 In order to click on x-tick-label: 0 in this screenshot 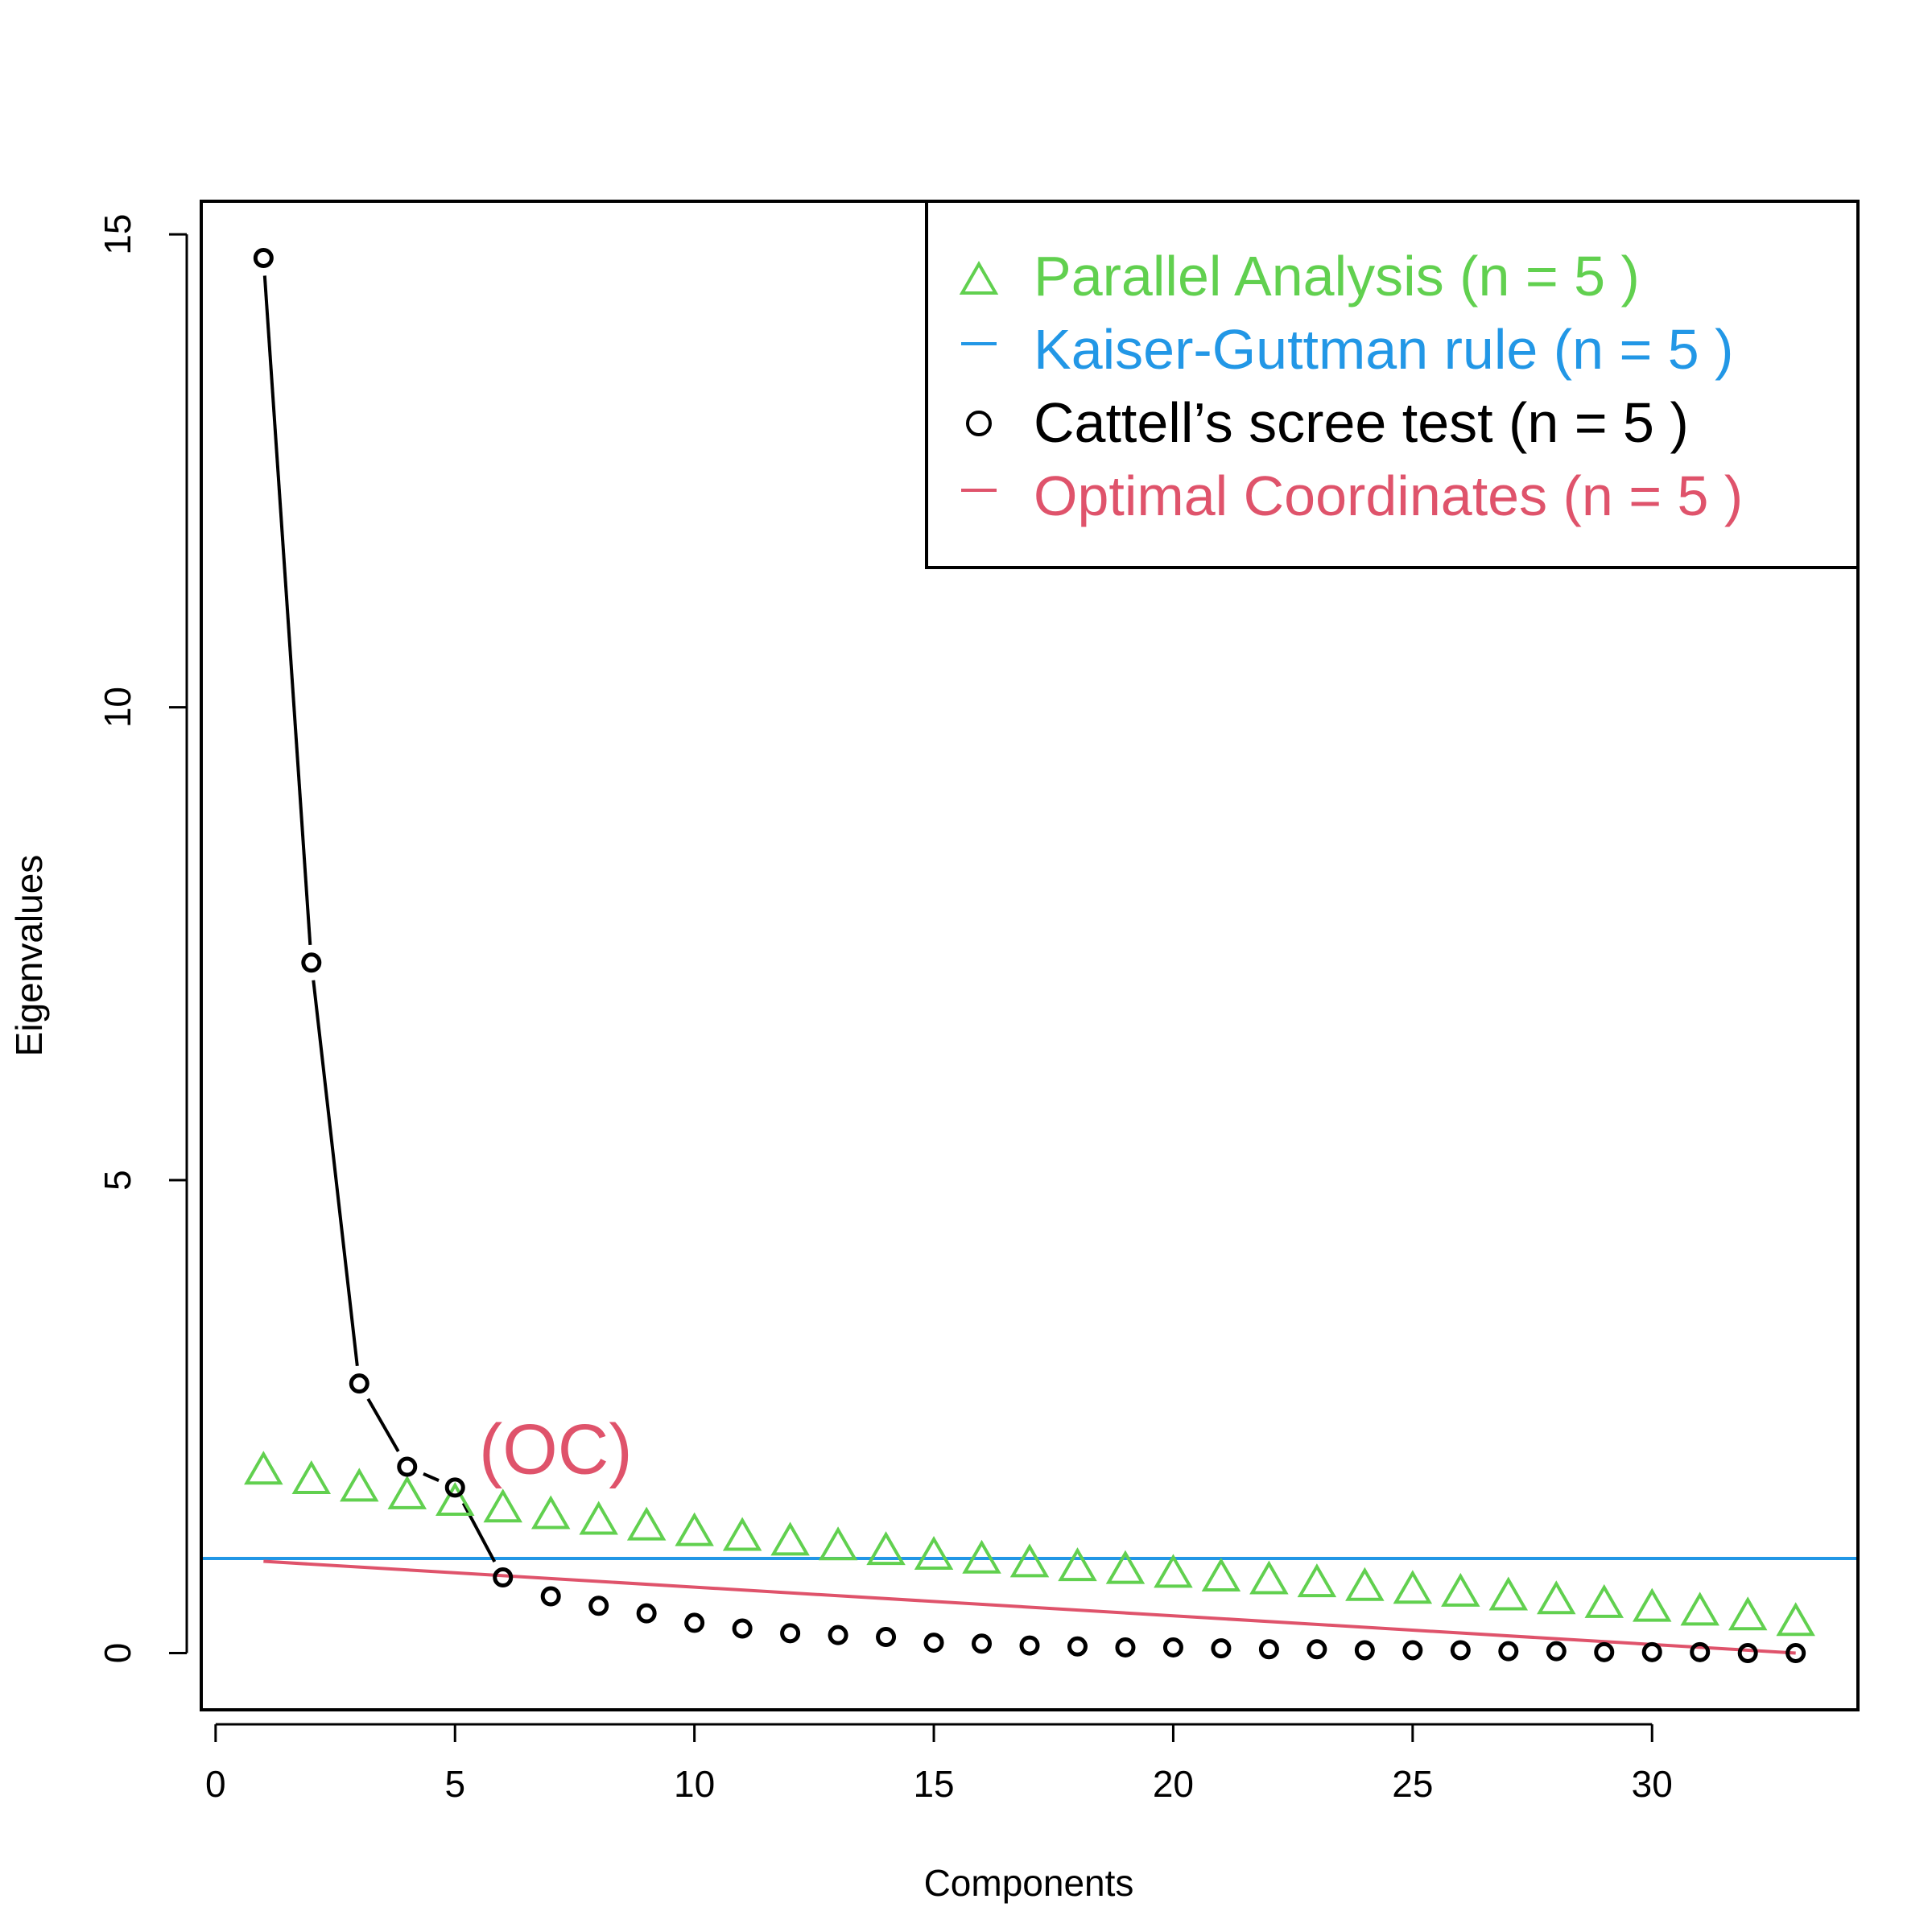, I will do `click(215, 1784)`.